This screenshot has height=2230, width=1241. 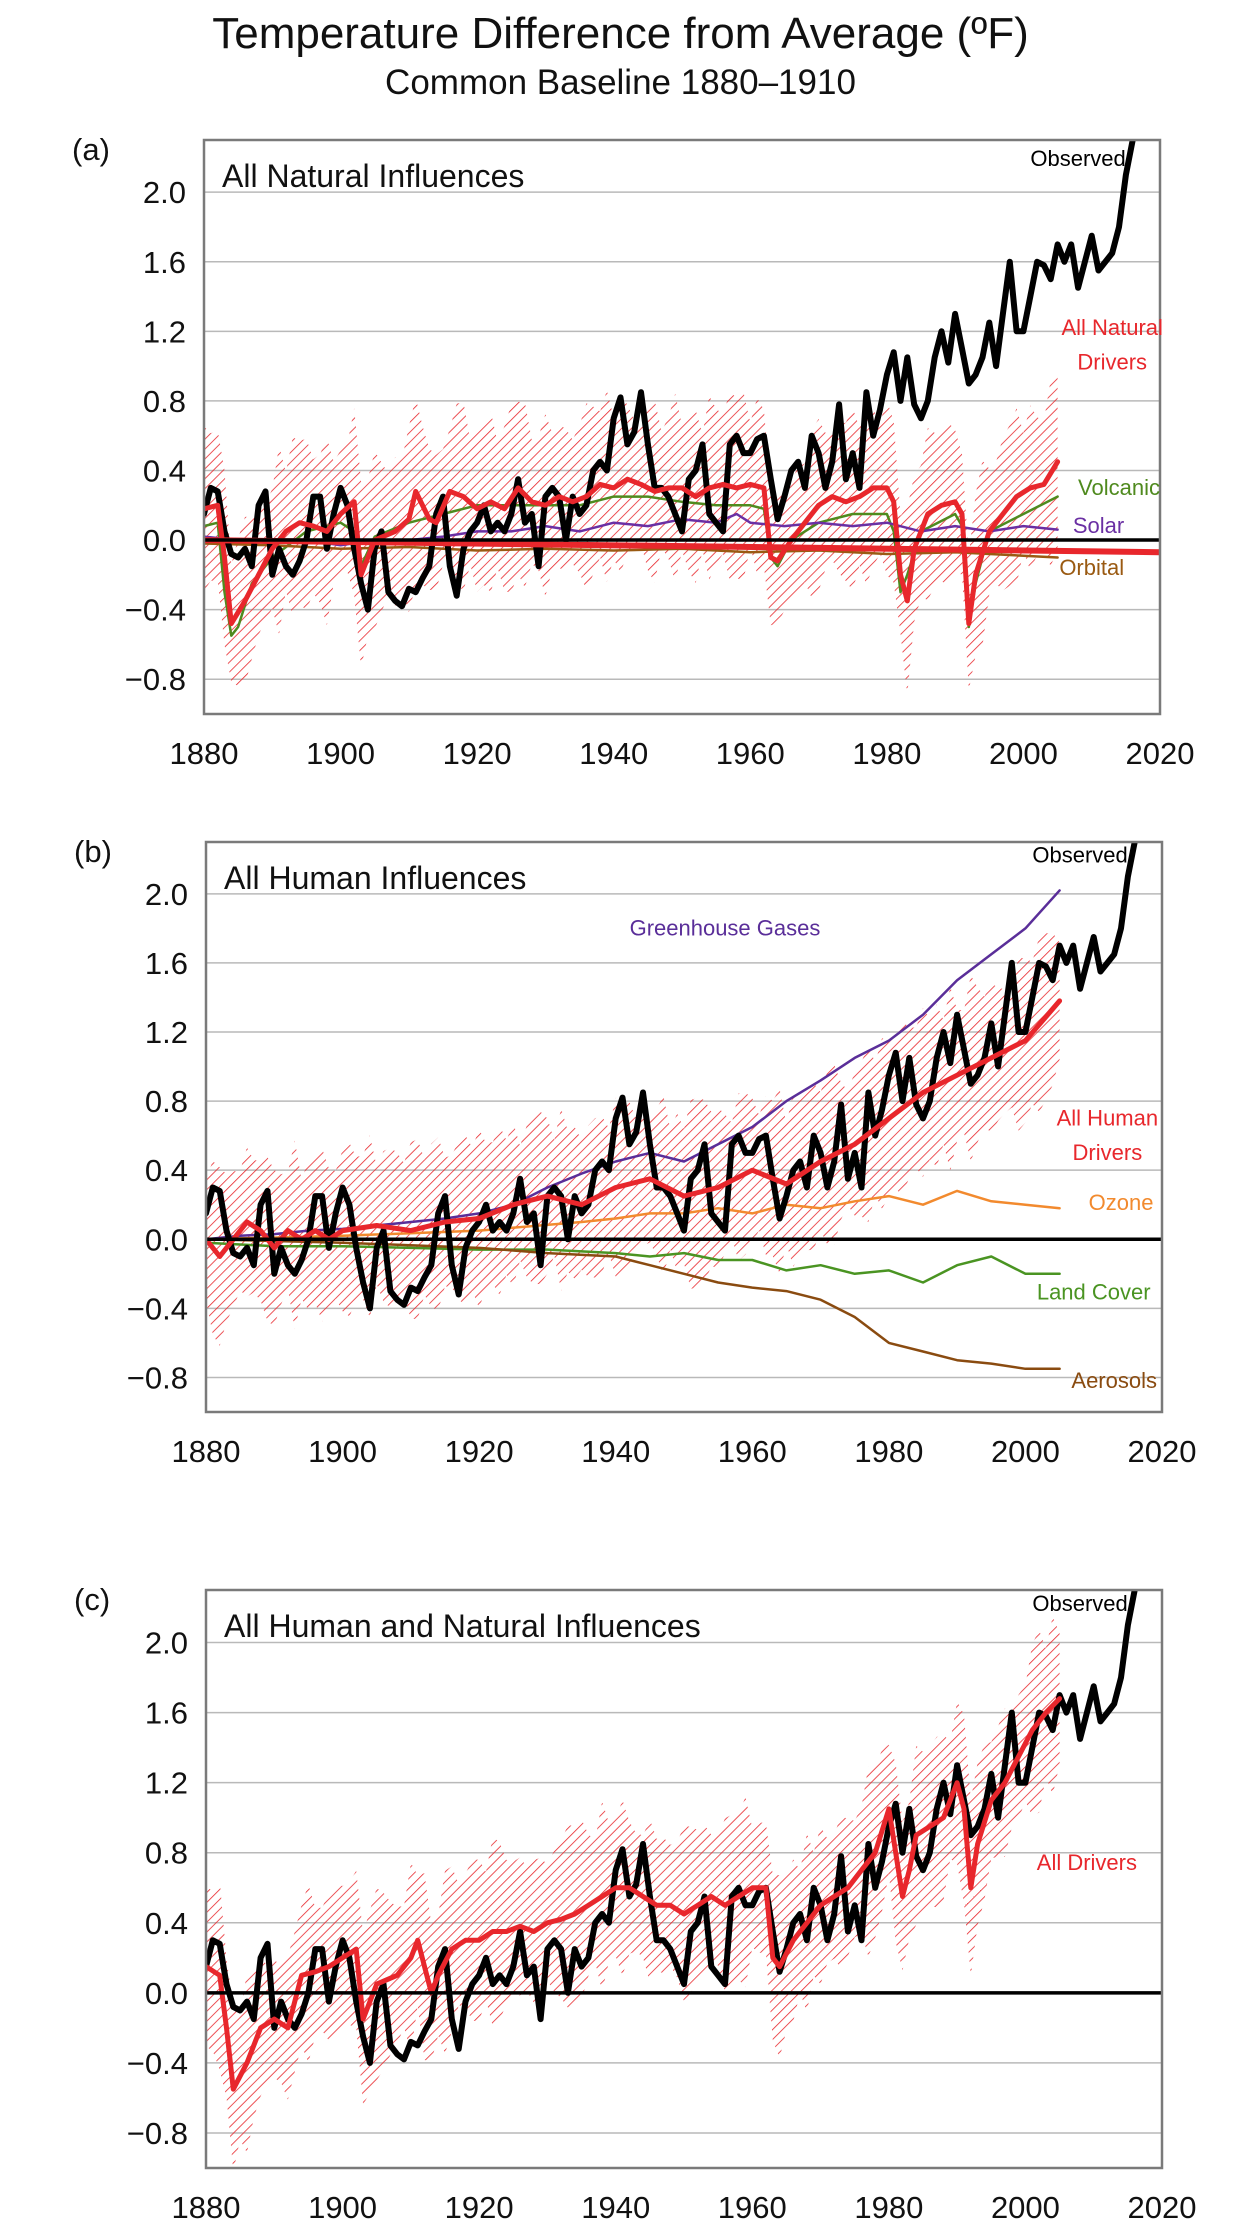 I want to click on series-label: Ozone, so click(x=1121, y=1202).